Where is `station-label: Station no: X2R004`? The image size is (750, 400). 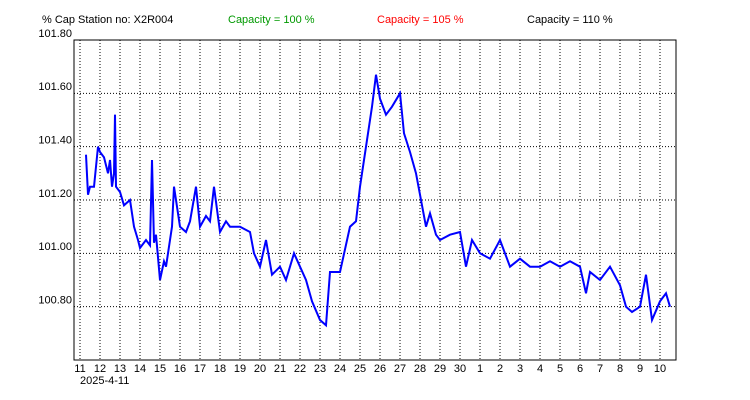 station-label: Station no: X2R004 is located at coordinates (125, 20).